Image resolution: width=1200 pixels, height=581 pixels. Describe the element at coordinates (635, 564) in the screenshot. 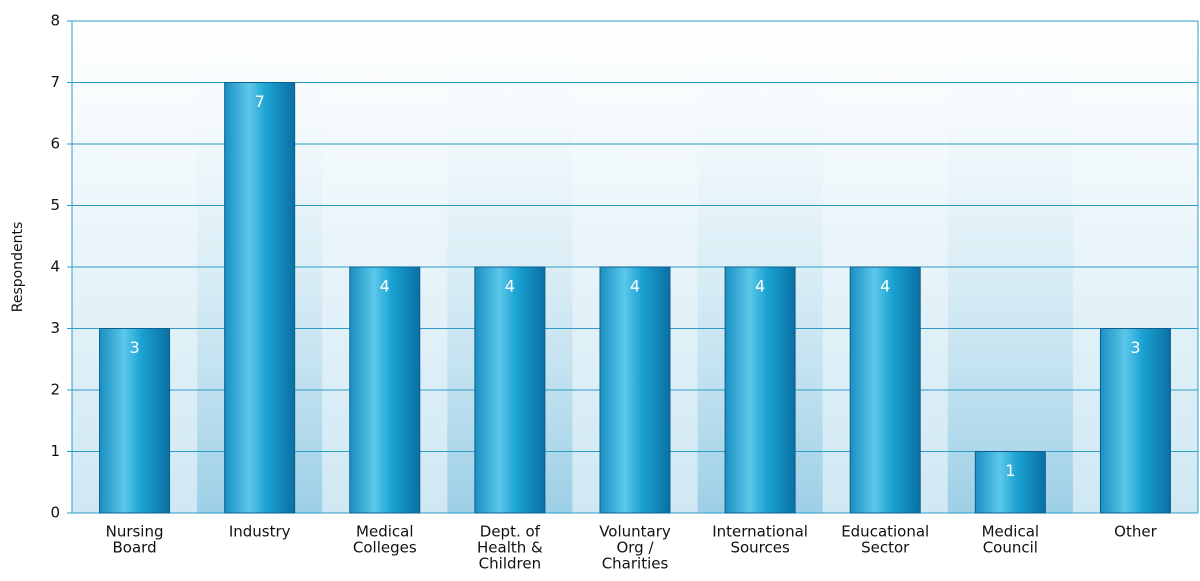

I see `x-tick-label: Charities` at that location.